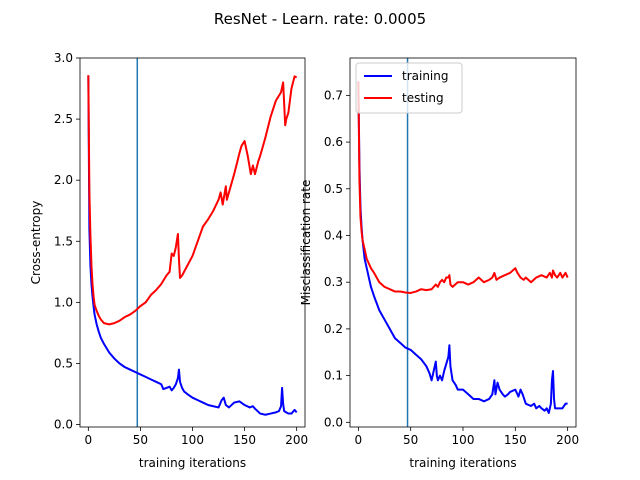  Describe the element at coordinates (333, 376) in the screenshot. I see `y-tick-label: 0.1` at that location.